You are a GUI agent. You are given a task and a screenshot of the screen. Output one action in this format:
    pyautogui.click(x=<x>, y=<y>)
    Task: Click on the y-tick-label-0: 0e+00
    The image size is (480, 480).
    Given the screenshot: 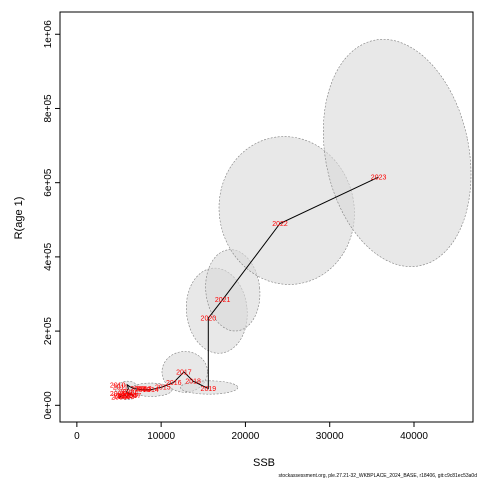 What is the action you would take?
    pyautogui.click(x=48, y=405)
    